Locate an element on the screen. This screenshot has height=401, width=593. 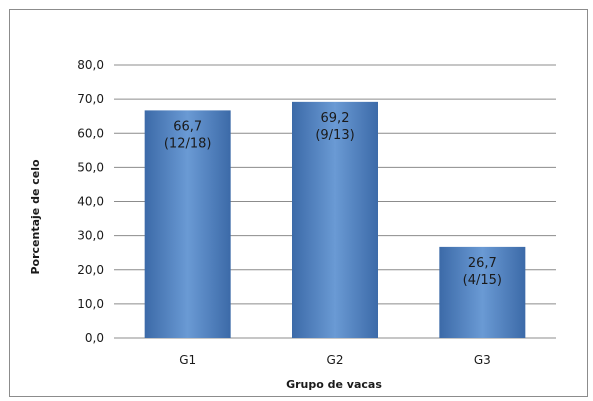
y-tick-label: 40,0 is located at coordinates (90, 202).